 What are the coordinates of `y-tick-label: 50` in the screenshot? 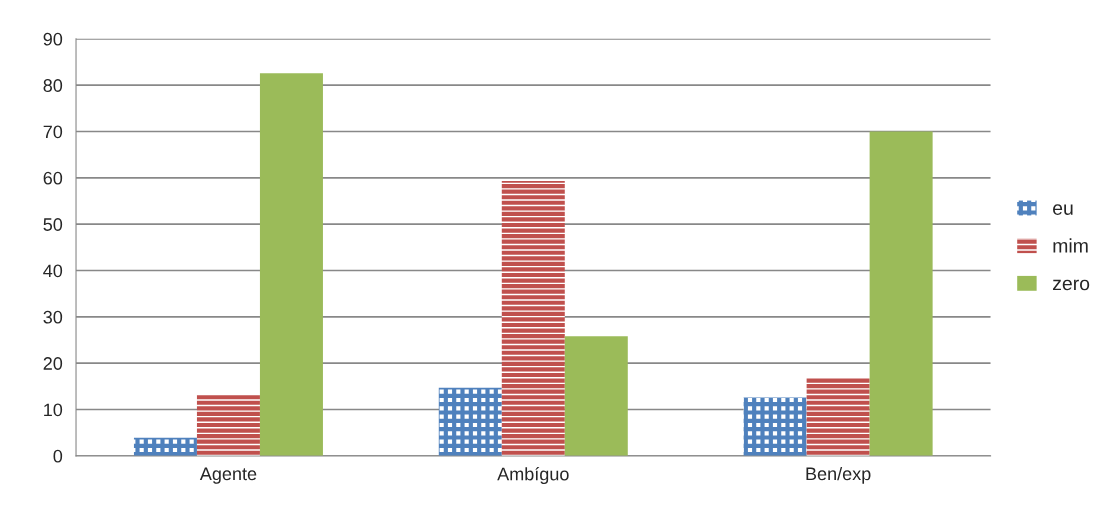 It's located at (53, 224).